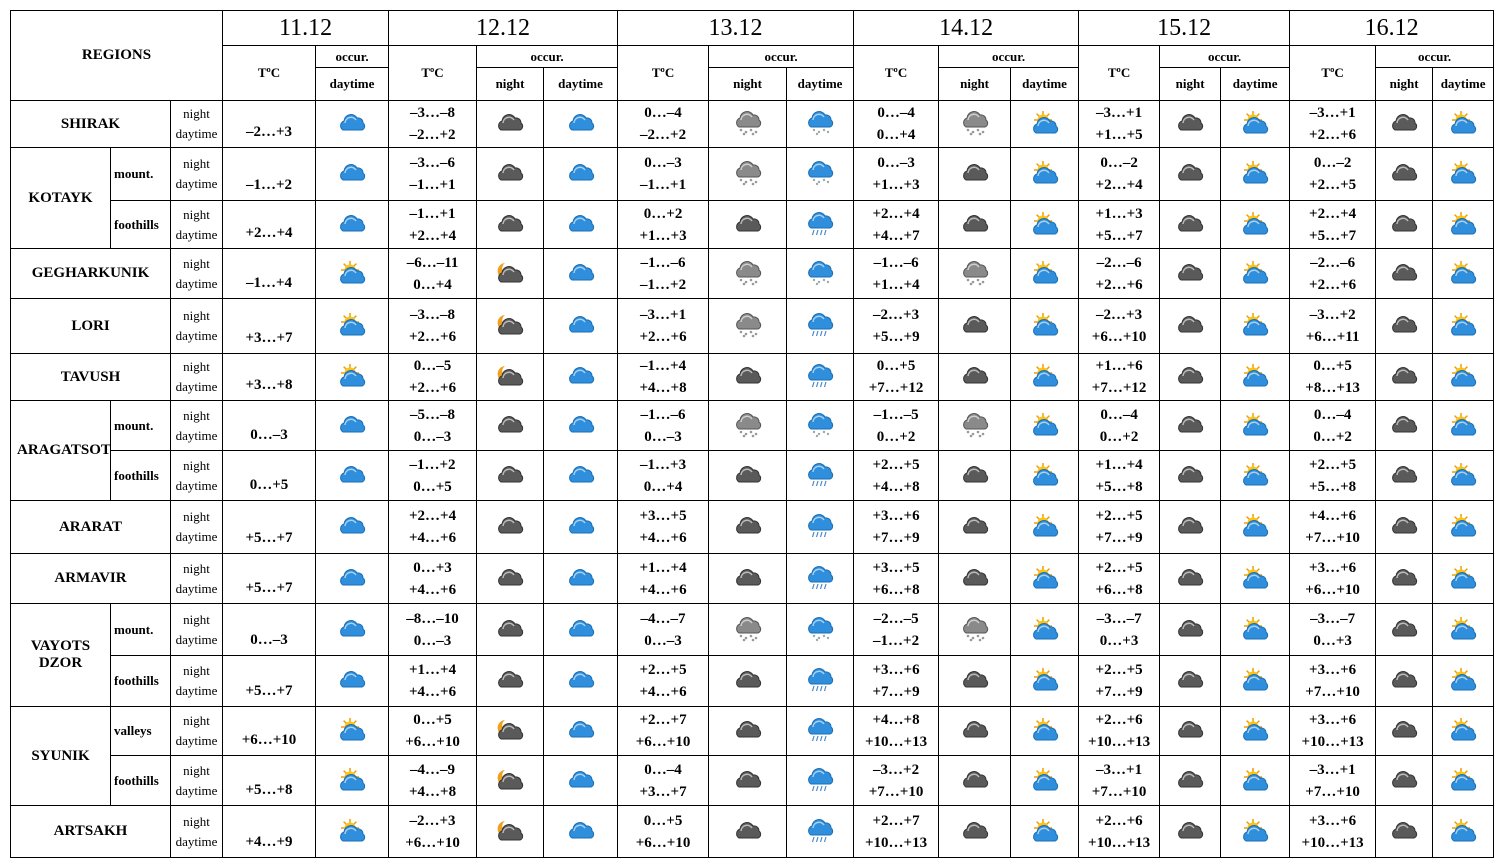 The height and width of the screenshot is (866, 1500). What do you see at coordinates (433, 425) in the screenshot?
I see `temp-cell: –5…–8 0…–3` at bounding box center [433, 425].